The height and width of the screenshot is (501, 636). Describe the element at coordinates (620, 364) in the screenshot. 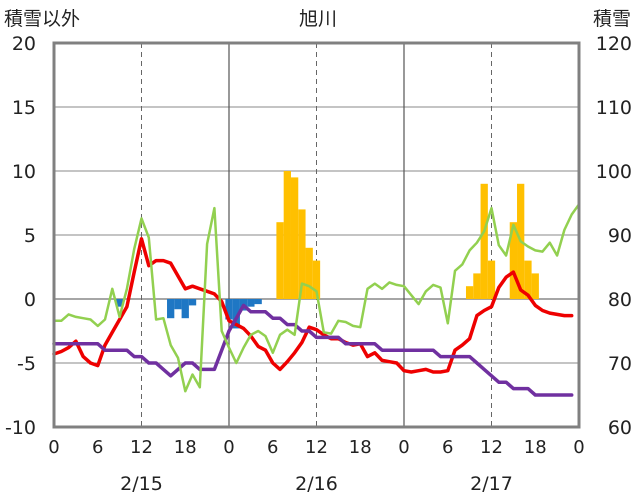

I see `right-tick-label: 70` at that location.